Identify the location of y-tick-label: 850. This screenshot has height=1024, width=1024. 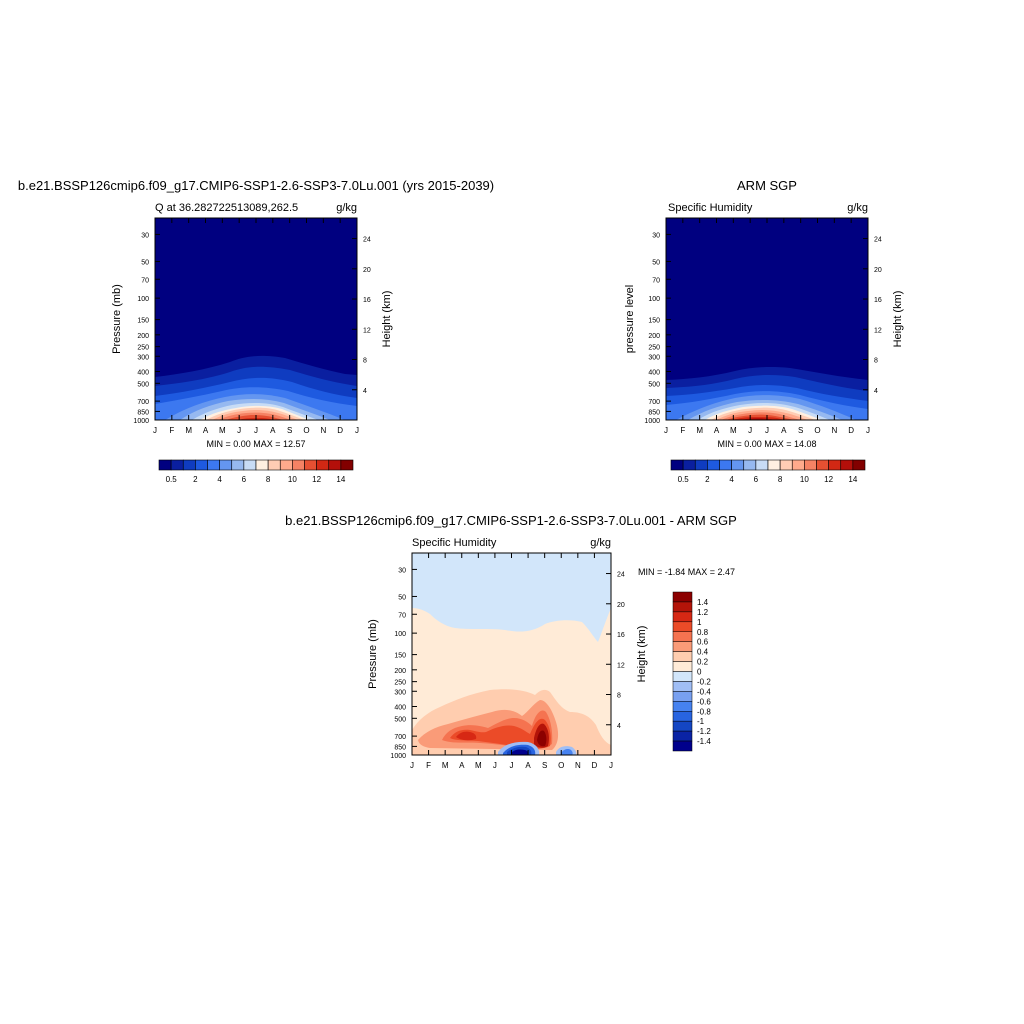
(143, 412).